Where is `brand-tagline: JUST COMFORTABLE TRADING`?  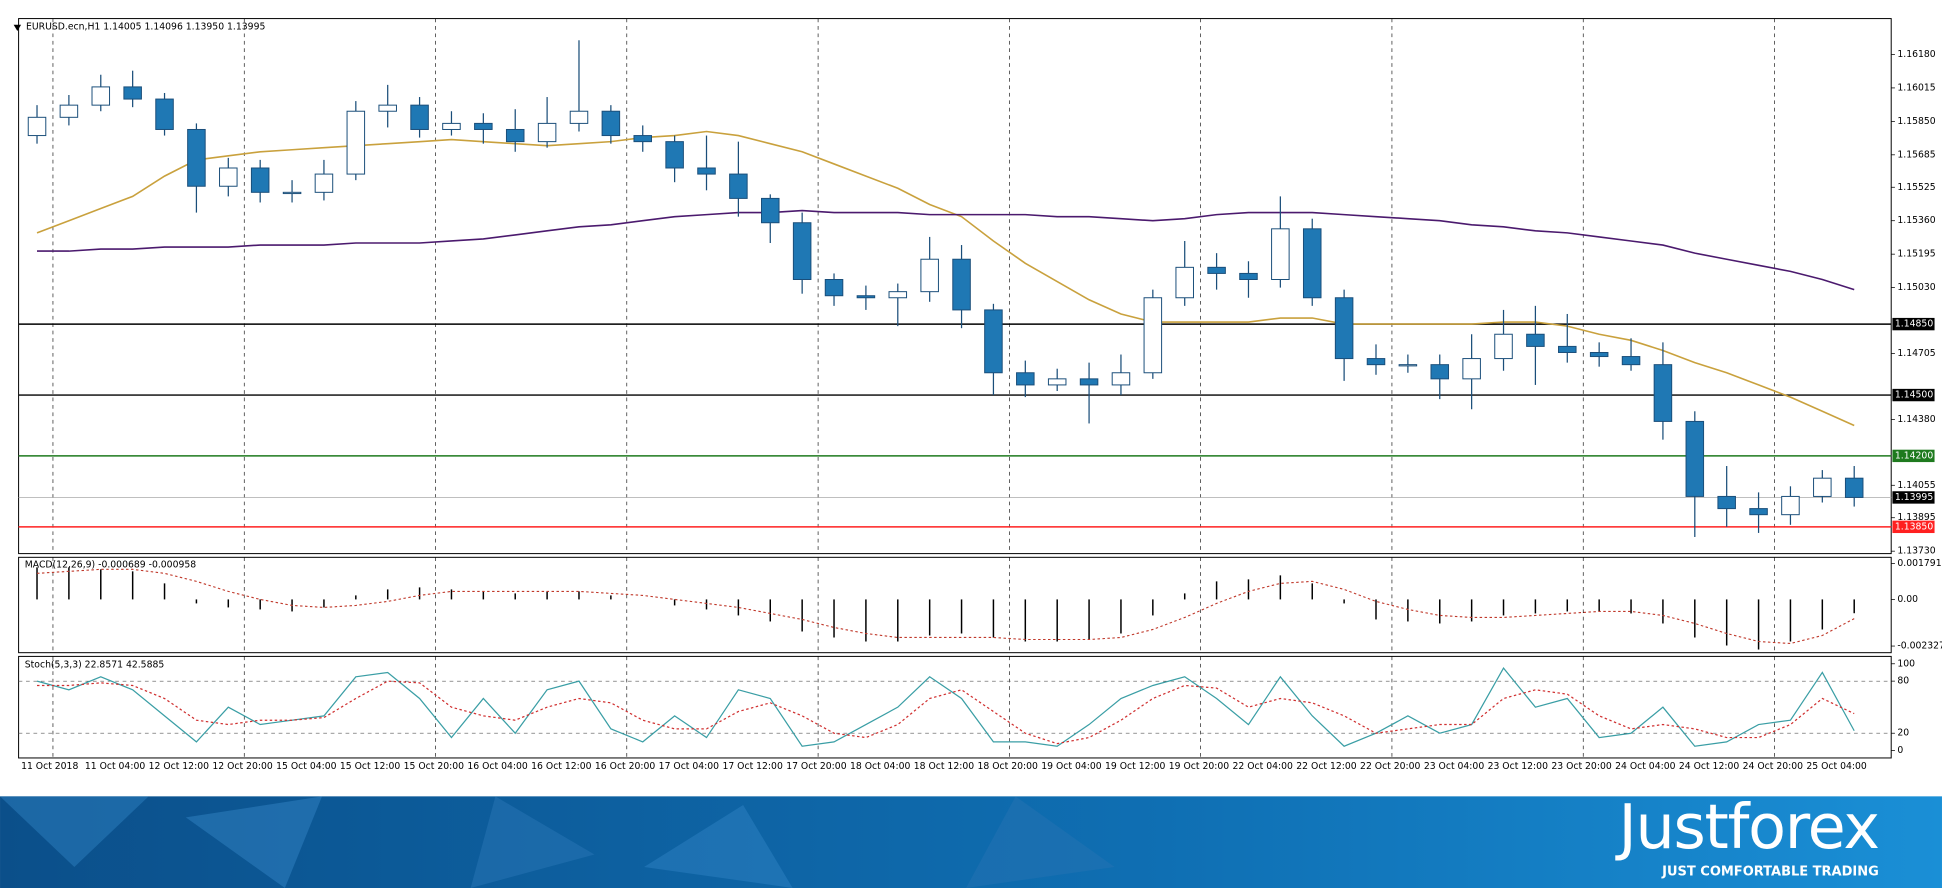 brand-tagline: JUST COMFORTABLE TRADING is located at coordinates (1770, 871).